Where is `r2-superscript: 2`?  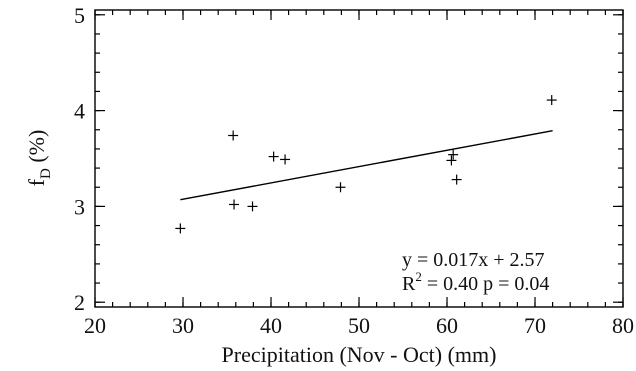 r2-superscript: 2 is located at coordinates (418, 276).